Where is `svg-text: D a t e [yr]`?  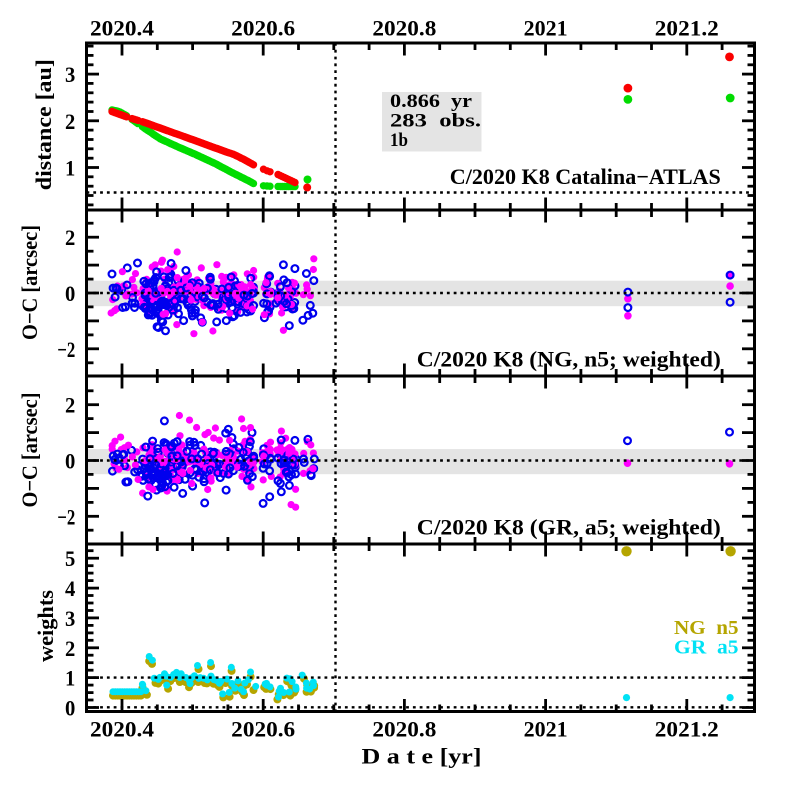 svg-text: D a t e [yr] is located at coordinates (422, 756).